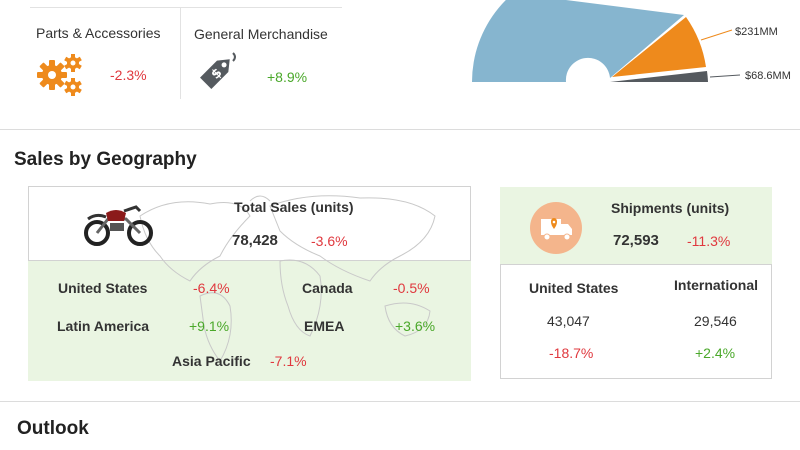 Image resolution: width=800 pixels, height=450 pixels. Describe the element at coordinates (103, 326) in the screenshot. I see `region-name-latin-america: Latin America` at that location.